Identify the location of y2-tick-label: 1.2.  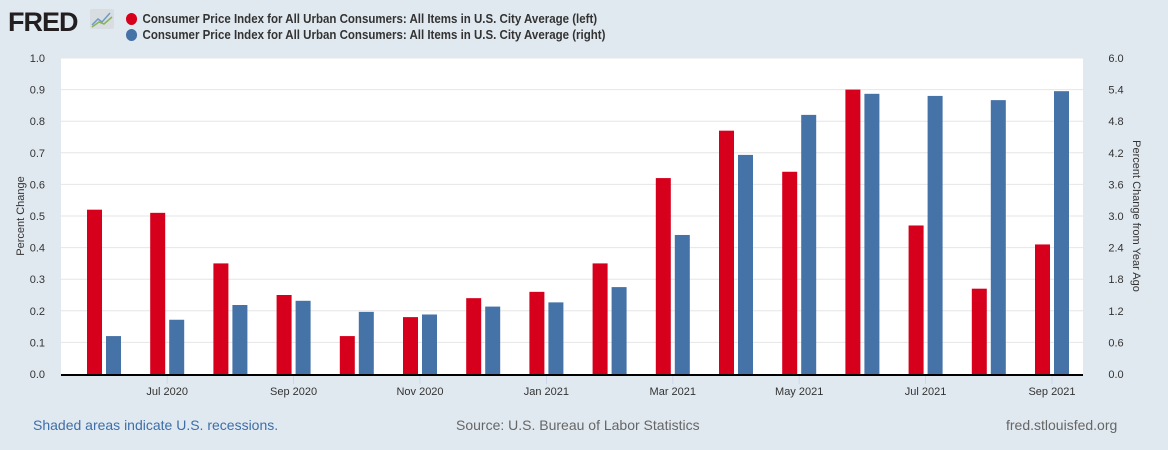
(1115, 312).